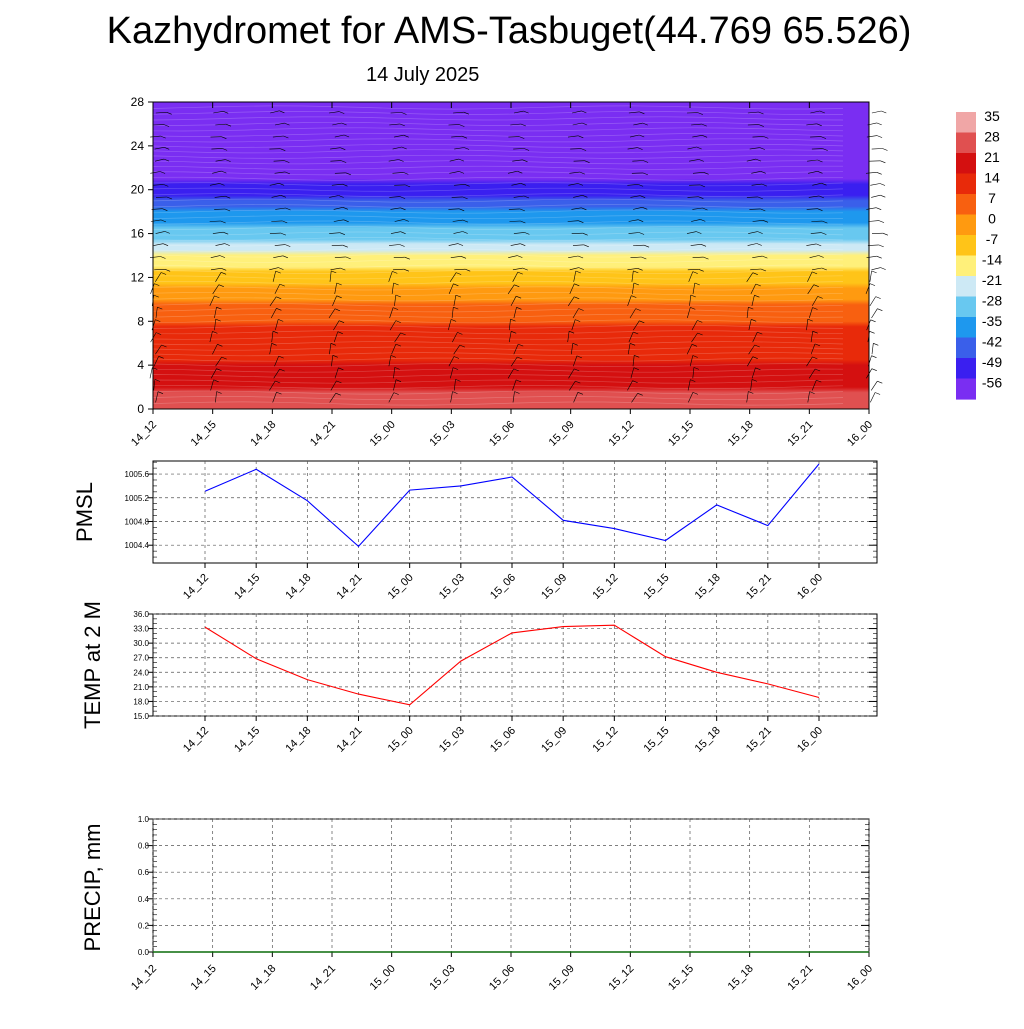 The height and width of the screenshot is (1029, 1024). I want to click on temp-2m-xtick-label: 15_09, so click(554, 740).